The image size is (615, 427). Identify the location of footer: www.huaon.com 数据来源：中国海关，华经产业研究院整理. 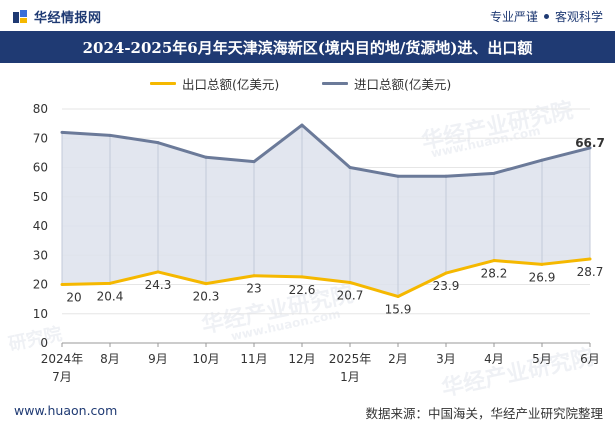
(307, 411).